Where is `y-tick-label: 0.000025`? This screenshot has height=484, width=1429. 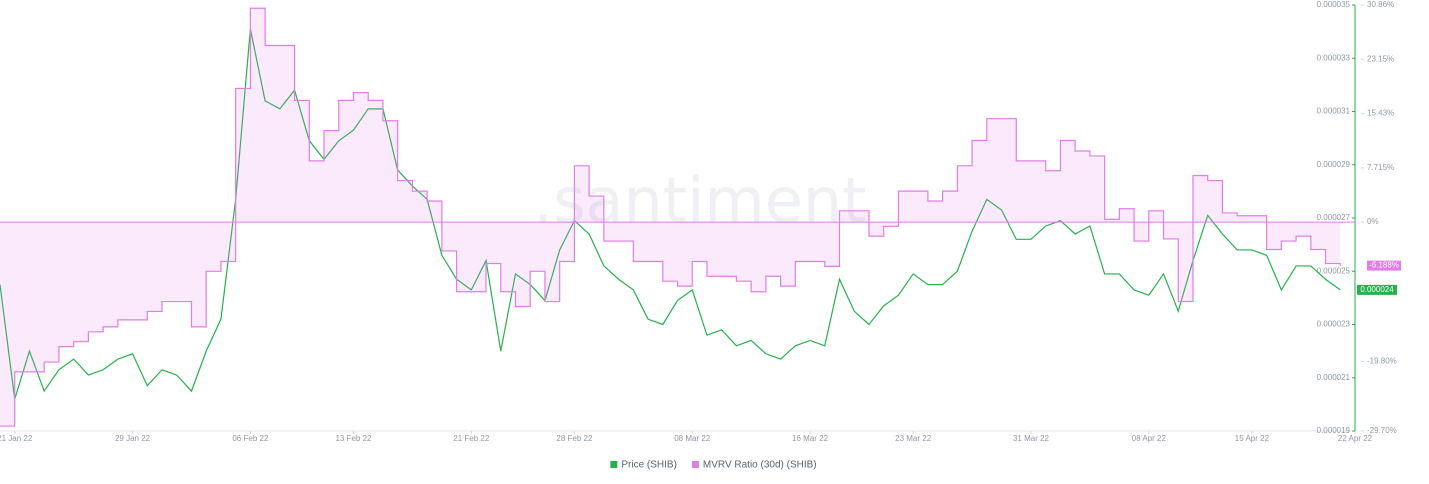
y-tick-label: 0.000025 is located at coordinates (1334, 270).